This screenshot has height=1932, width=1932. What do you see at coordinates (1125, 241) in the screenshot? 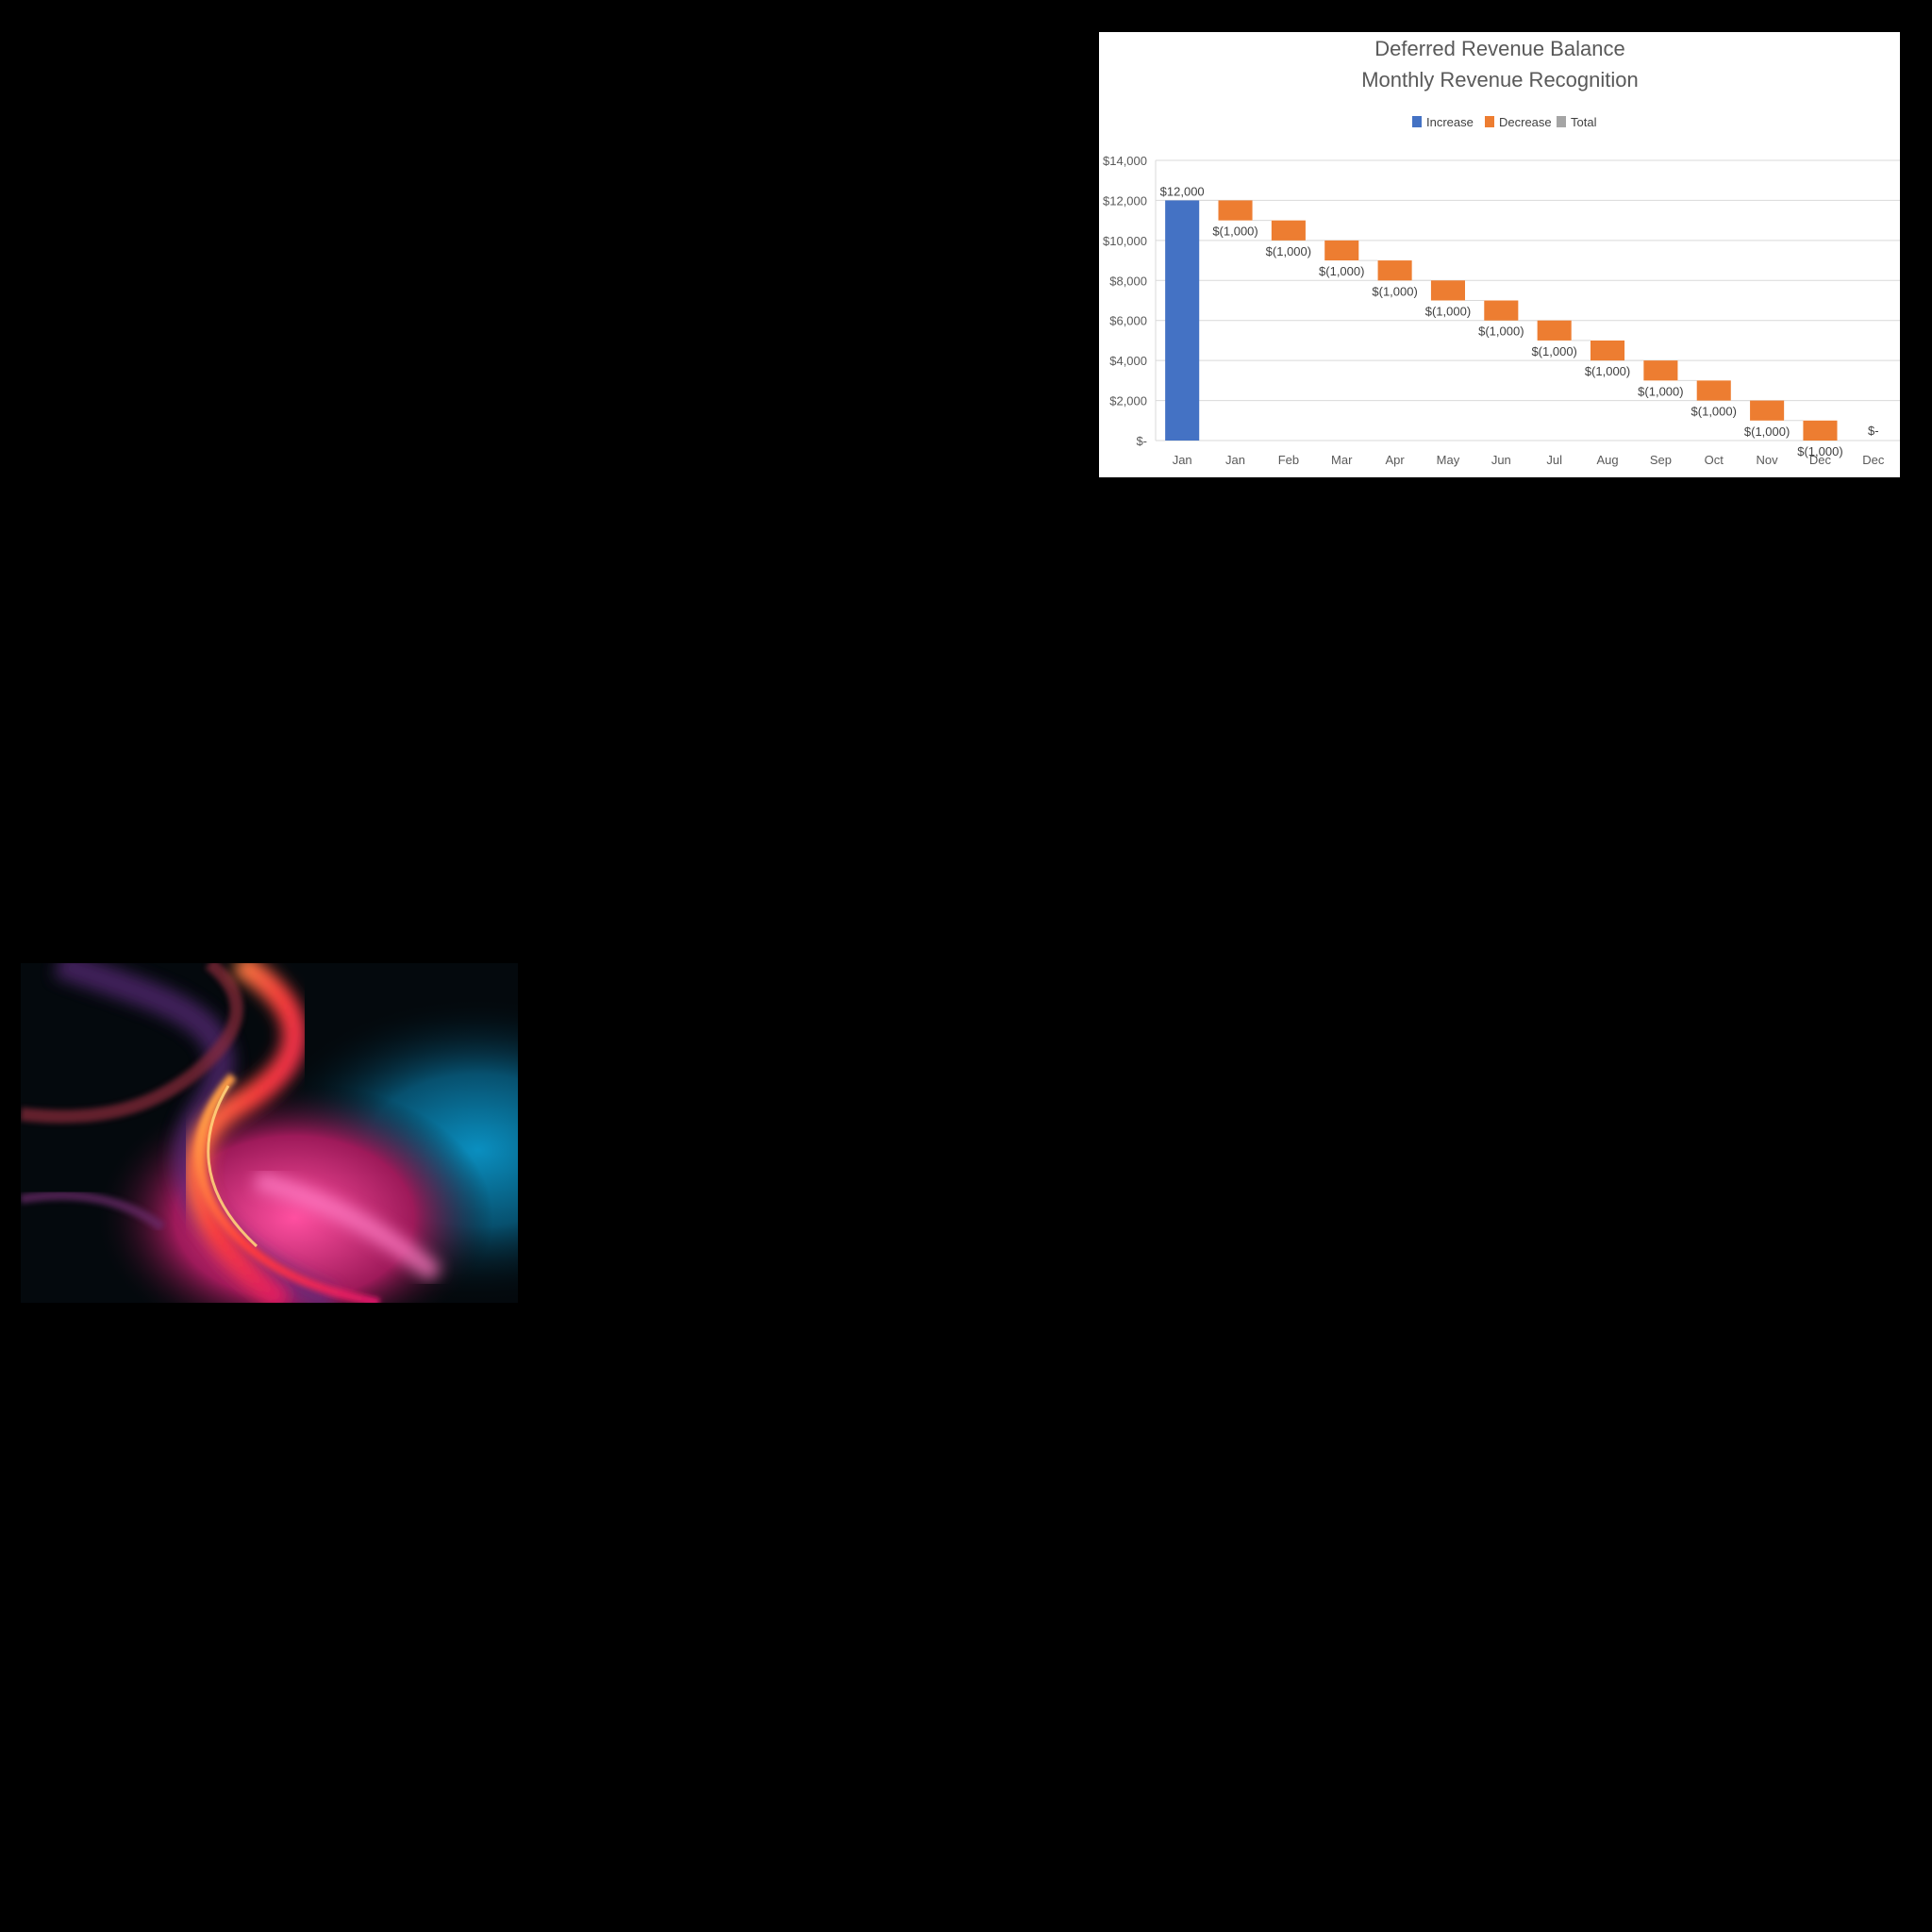
I see `y-tick-label: $10,000` at bounding box center [1125, 241].